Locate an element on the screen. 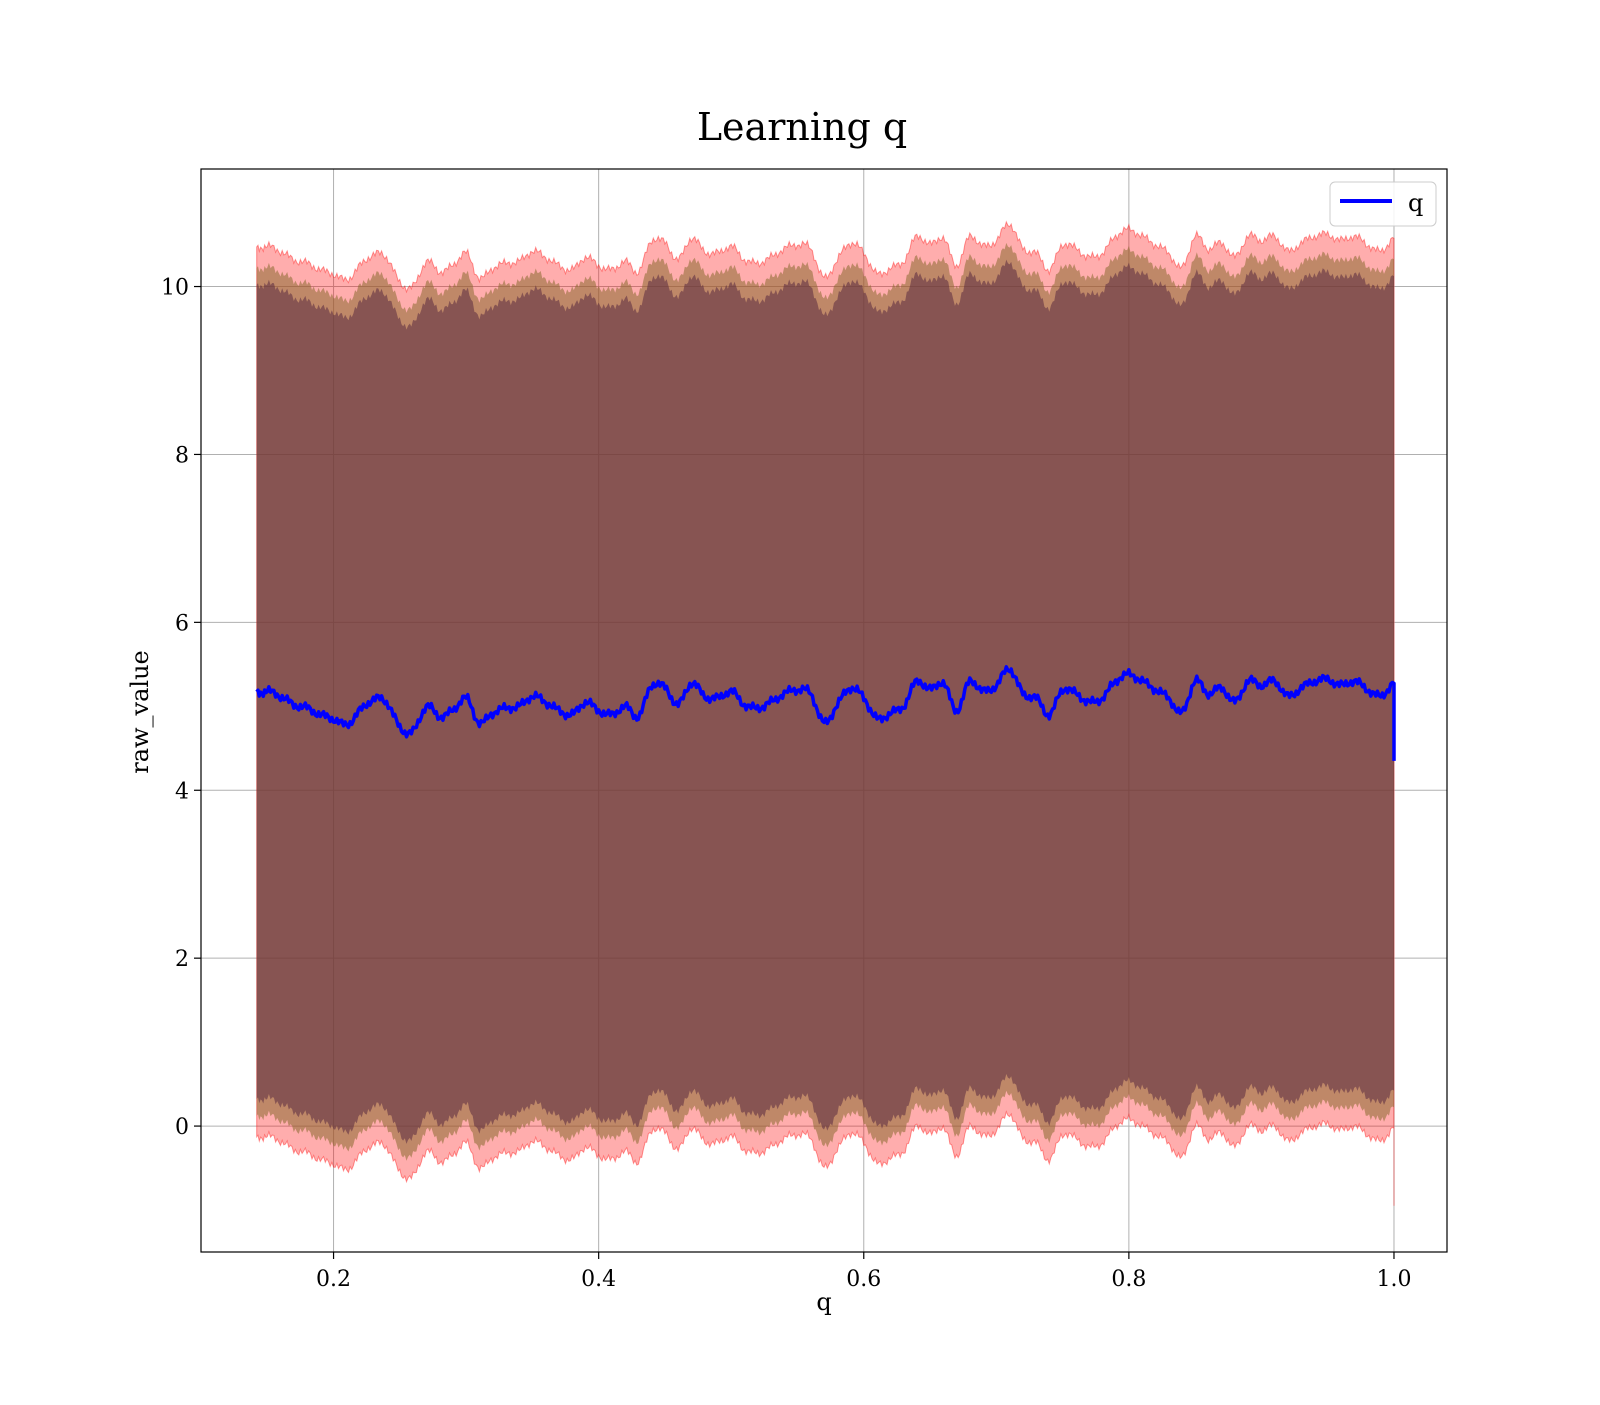  x-tick-label: 0.8 is located at coordinates (1128, 1279).